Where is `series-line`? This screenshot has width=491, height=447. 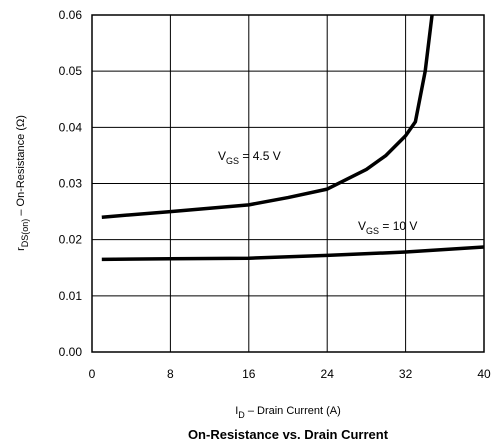
series-line is located at coordinates (292, 253).